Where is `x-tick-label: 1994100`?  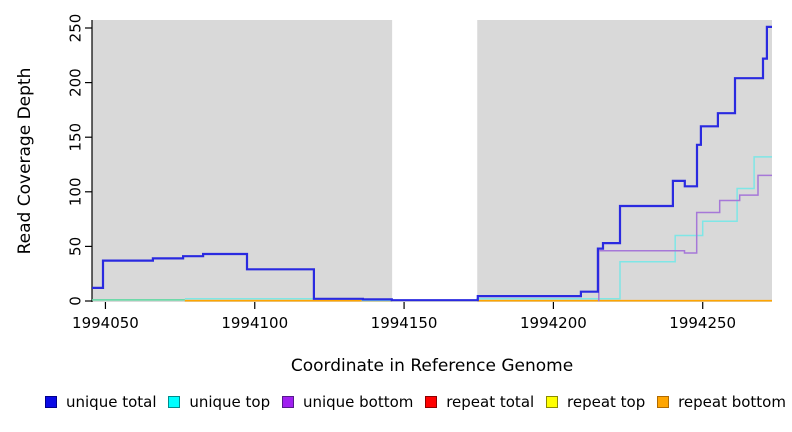 x-tick-label: 1994100 is located at coordinates (254, 323).